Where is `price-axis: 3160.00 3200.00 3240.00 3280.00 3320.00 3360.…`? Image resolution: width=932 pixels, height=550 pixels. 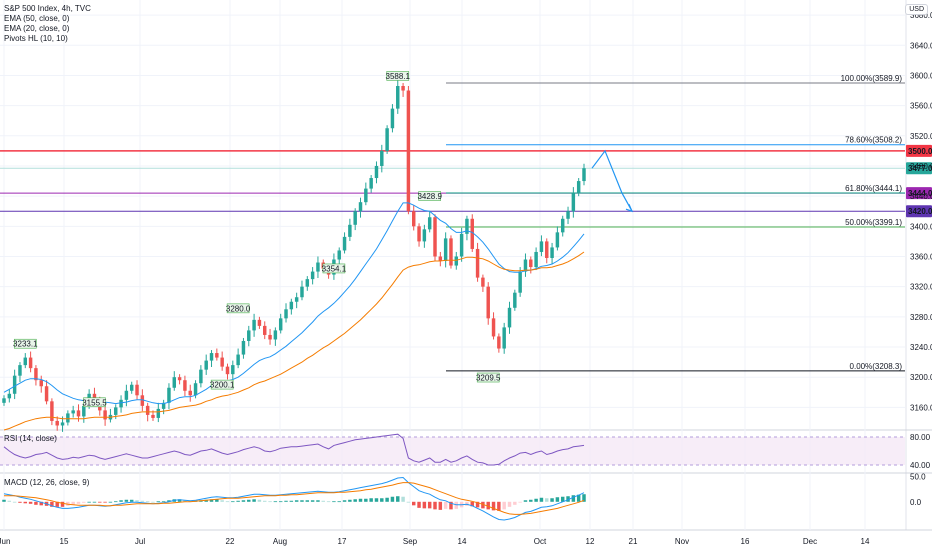
price-axis: 3160.00 3200.00 3240.00 3280.00 3320.00 3360.… is located at coordinates (921, 259).